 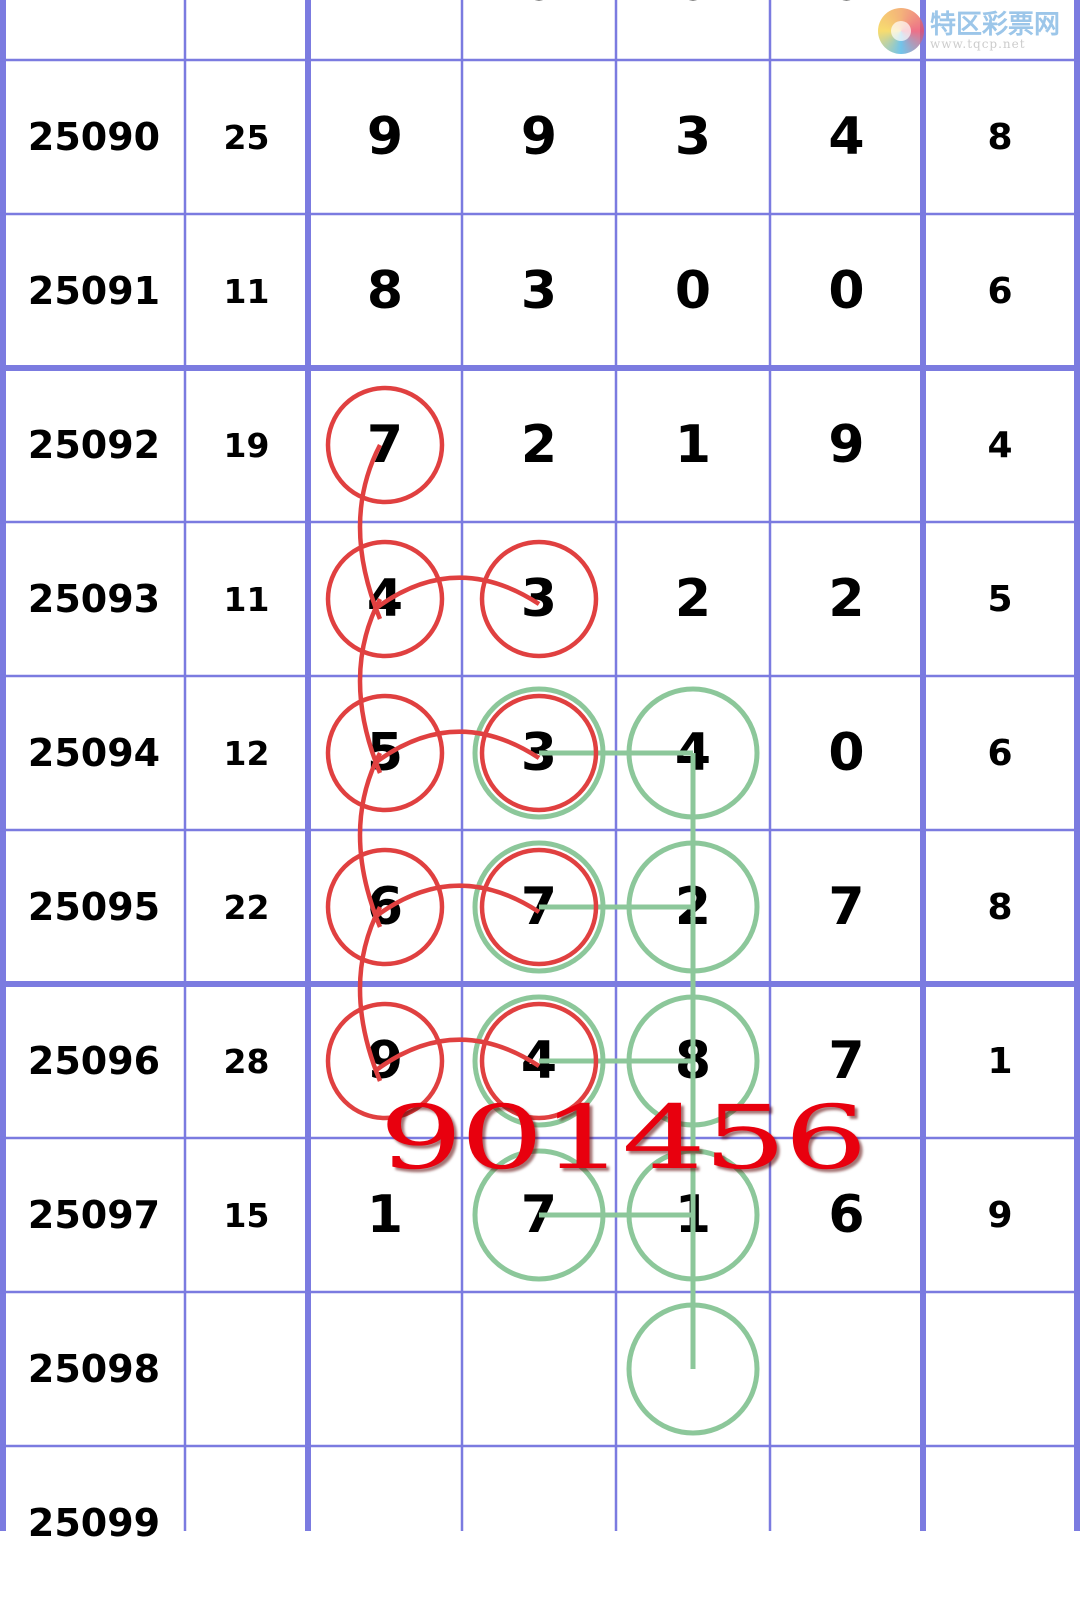 What do you see at coordinates (1000, 599) in the screenshot?
I see `last-cell: 5` at bounding box center [1000, 599].